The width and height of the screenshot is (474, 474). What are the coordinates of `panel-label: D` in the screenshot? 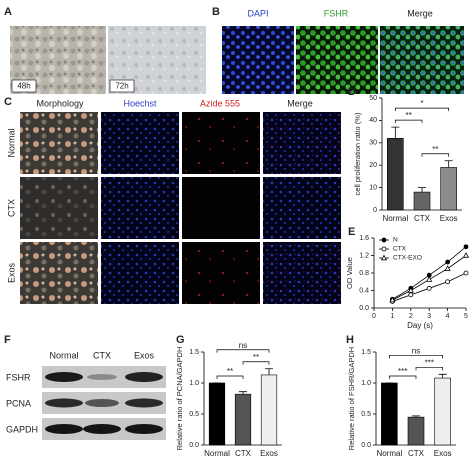 It's located at (352, 92).